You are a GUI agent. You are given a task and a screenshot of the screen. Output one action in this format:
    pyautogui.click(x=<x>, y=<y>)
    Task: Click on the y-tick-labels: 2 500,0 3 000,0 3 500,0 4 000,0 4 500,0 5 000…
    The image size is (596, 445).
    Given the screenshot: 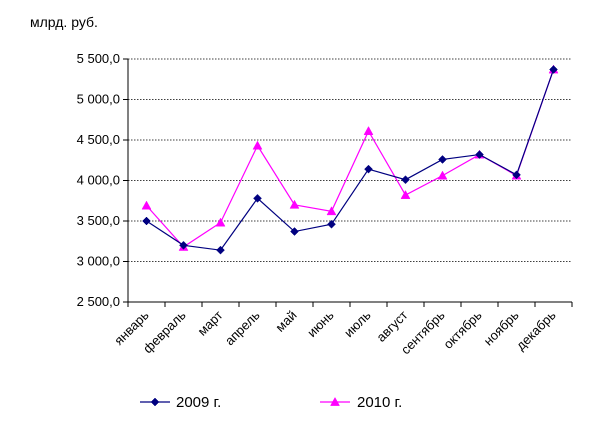 What is the action you would take?
    pyautogui.click(x=98, y=180)
    